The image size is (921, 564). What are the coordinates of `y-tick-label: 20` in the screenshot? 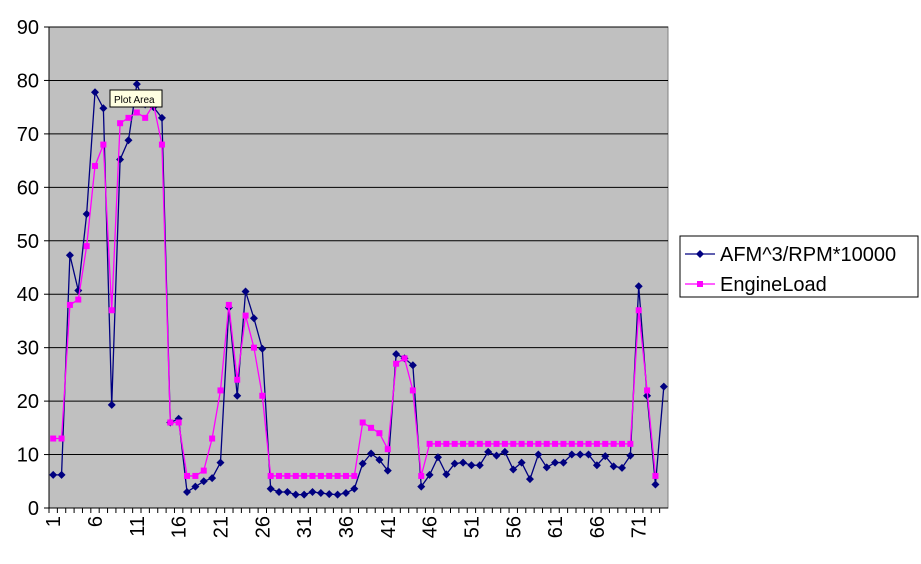 It's located at (28, 402).